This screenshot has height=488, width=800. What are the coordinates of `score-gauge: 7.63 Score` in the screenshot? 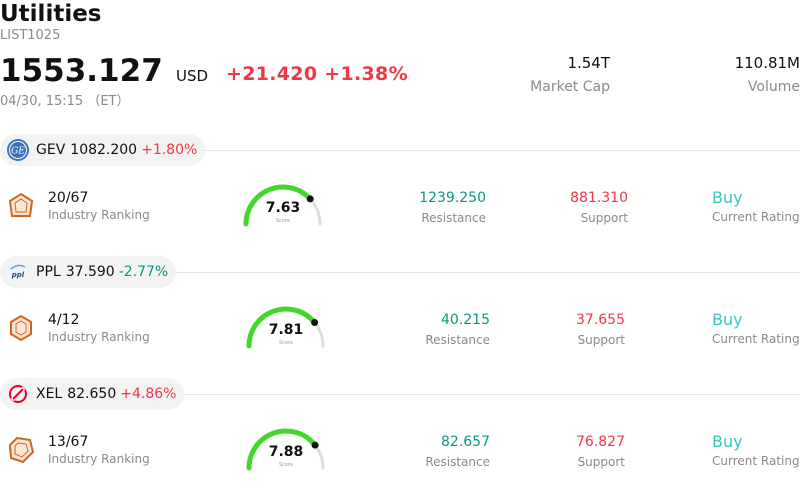 It's located at (285, 203).